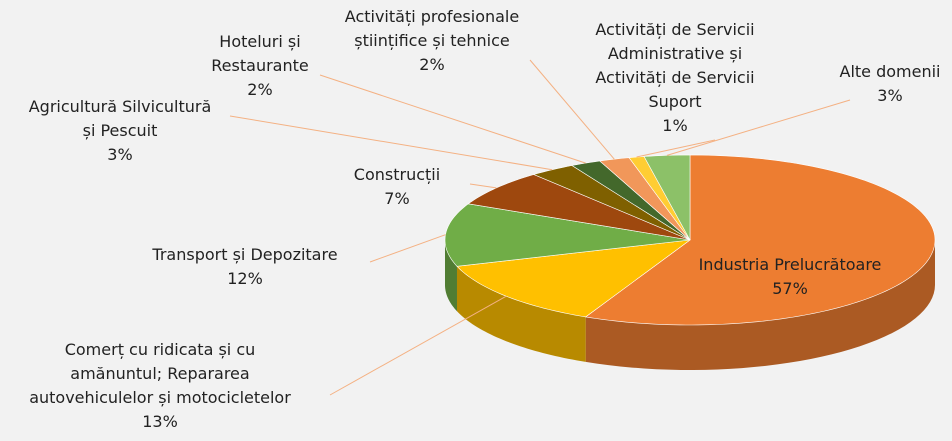 The height and width of the screenshot is (441, 952). I want to click on label-line: autovehiculelor și motocicletelor, so click(160, 397).